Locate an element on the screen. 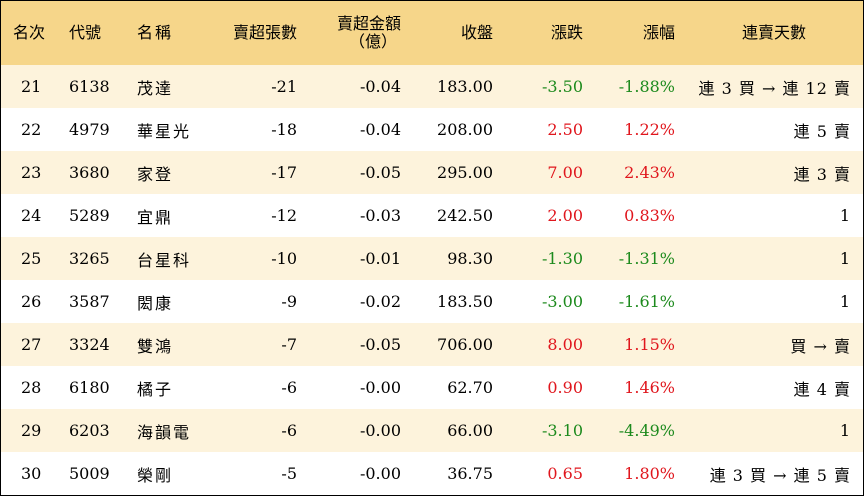 The height and width of the screenshot is (496, 864). close-price-cell: 295.00 is located at coordinates (465, 172).